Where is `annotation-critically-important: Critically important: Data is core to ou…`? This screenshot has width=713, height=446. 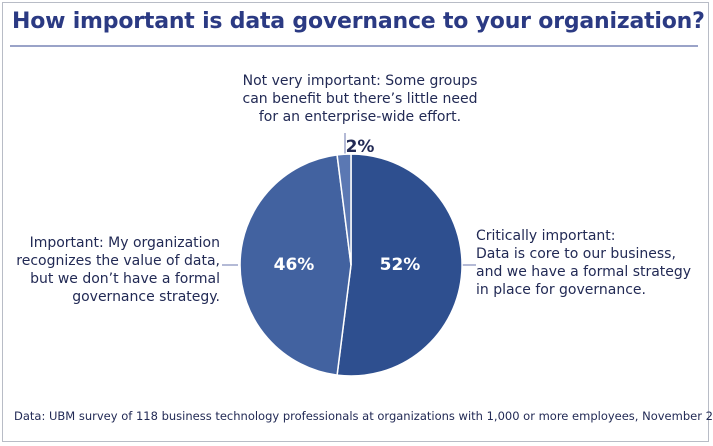
annotation-critically-important: Critically important: Data is core to ou… is located at coordinates (584, 263).